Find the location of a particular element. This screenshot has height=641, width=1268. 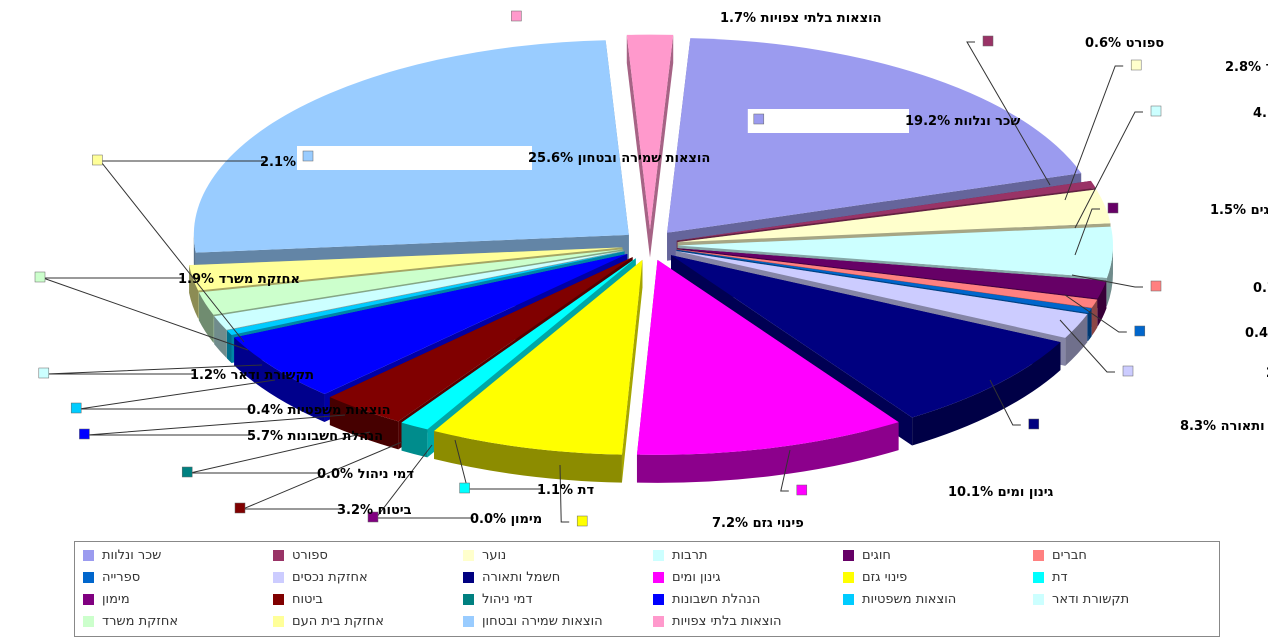

legend-item: חשמל ותאורה is located at coordinates (553, 577).